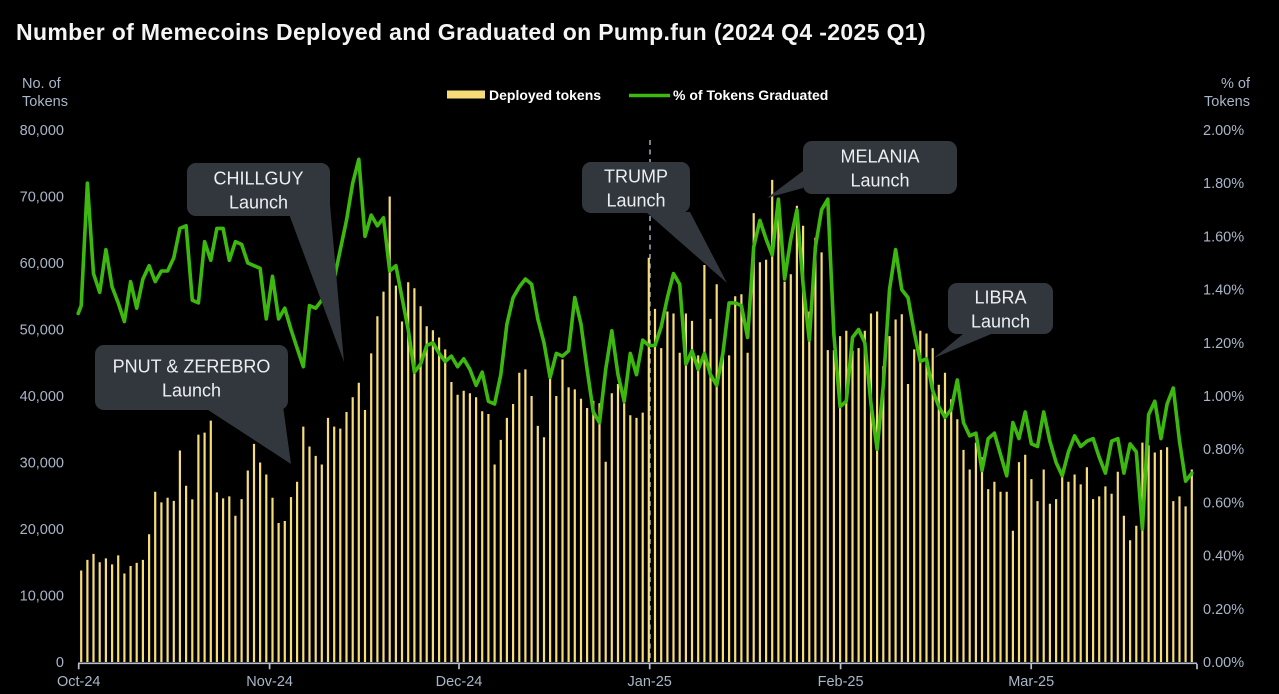  I want to click on svg-text: Nov-24, so click(269, 682).